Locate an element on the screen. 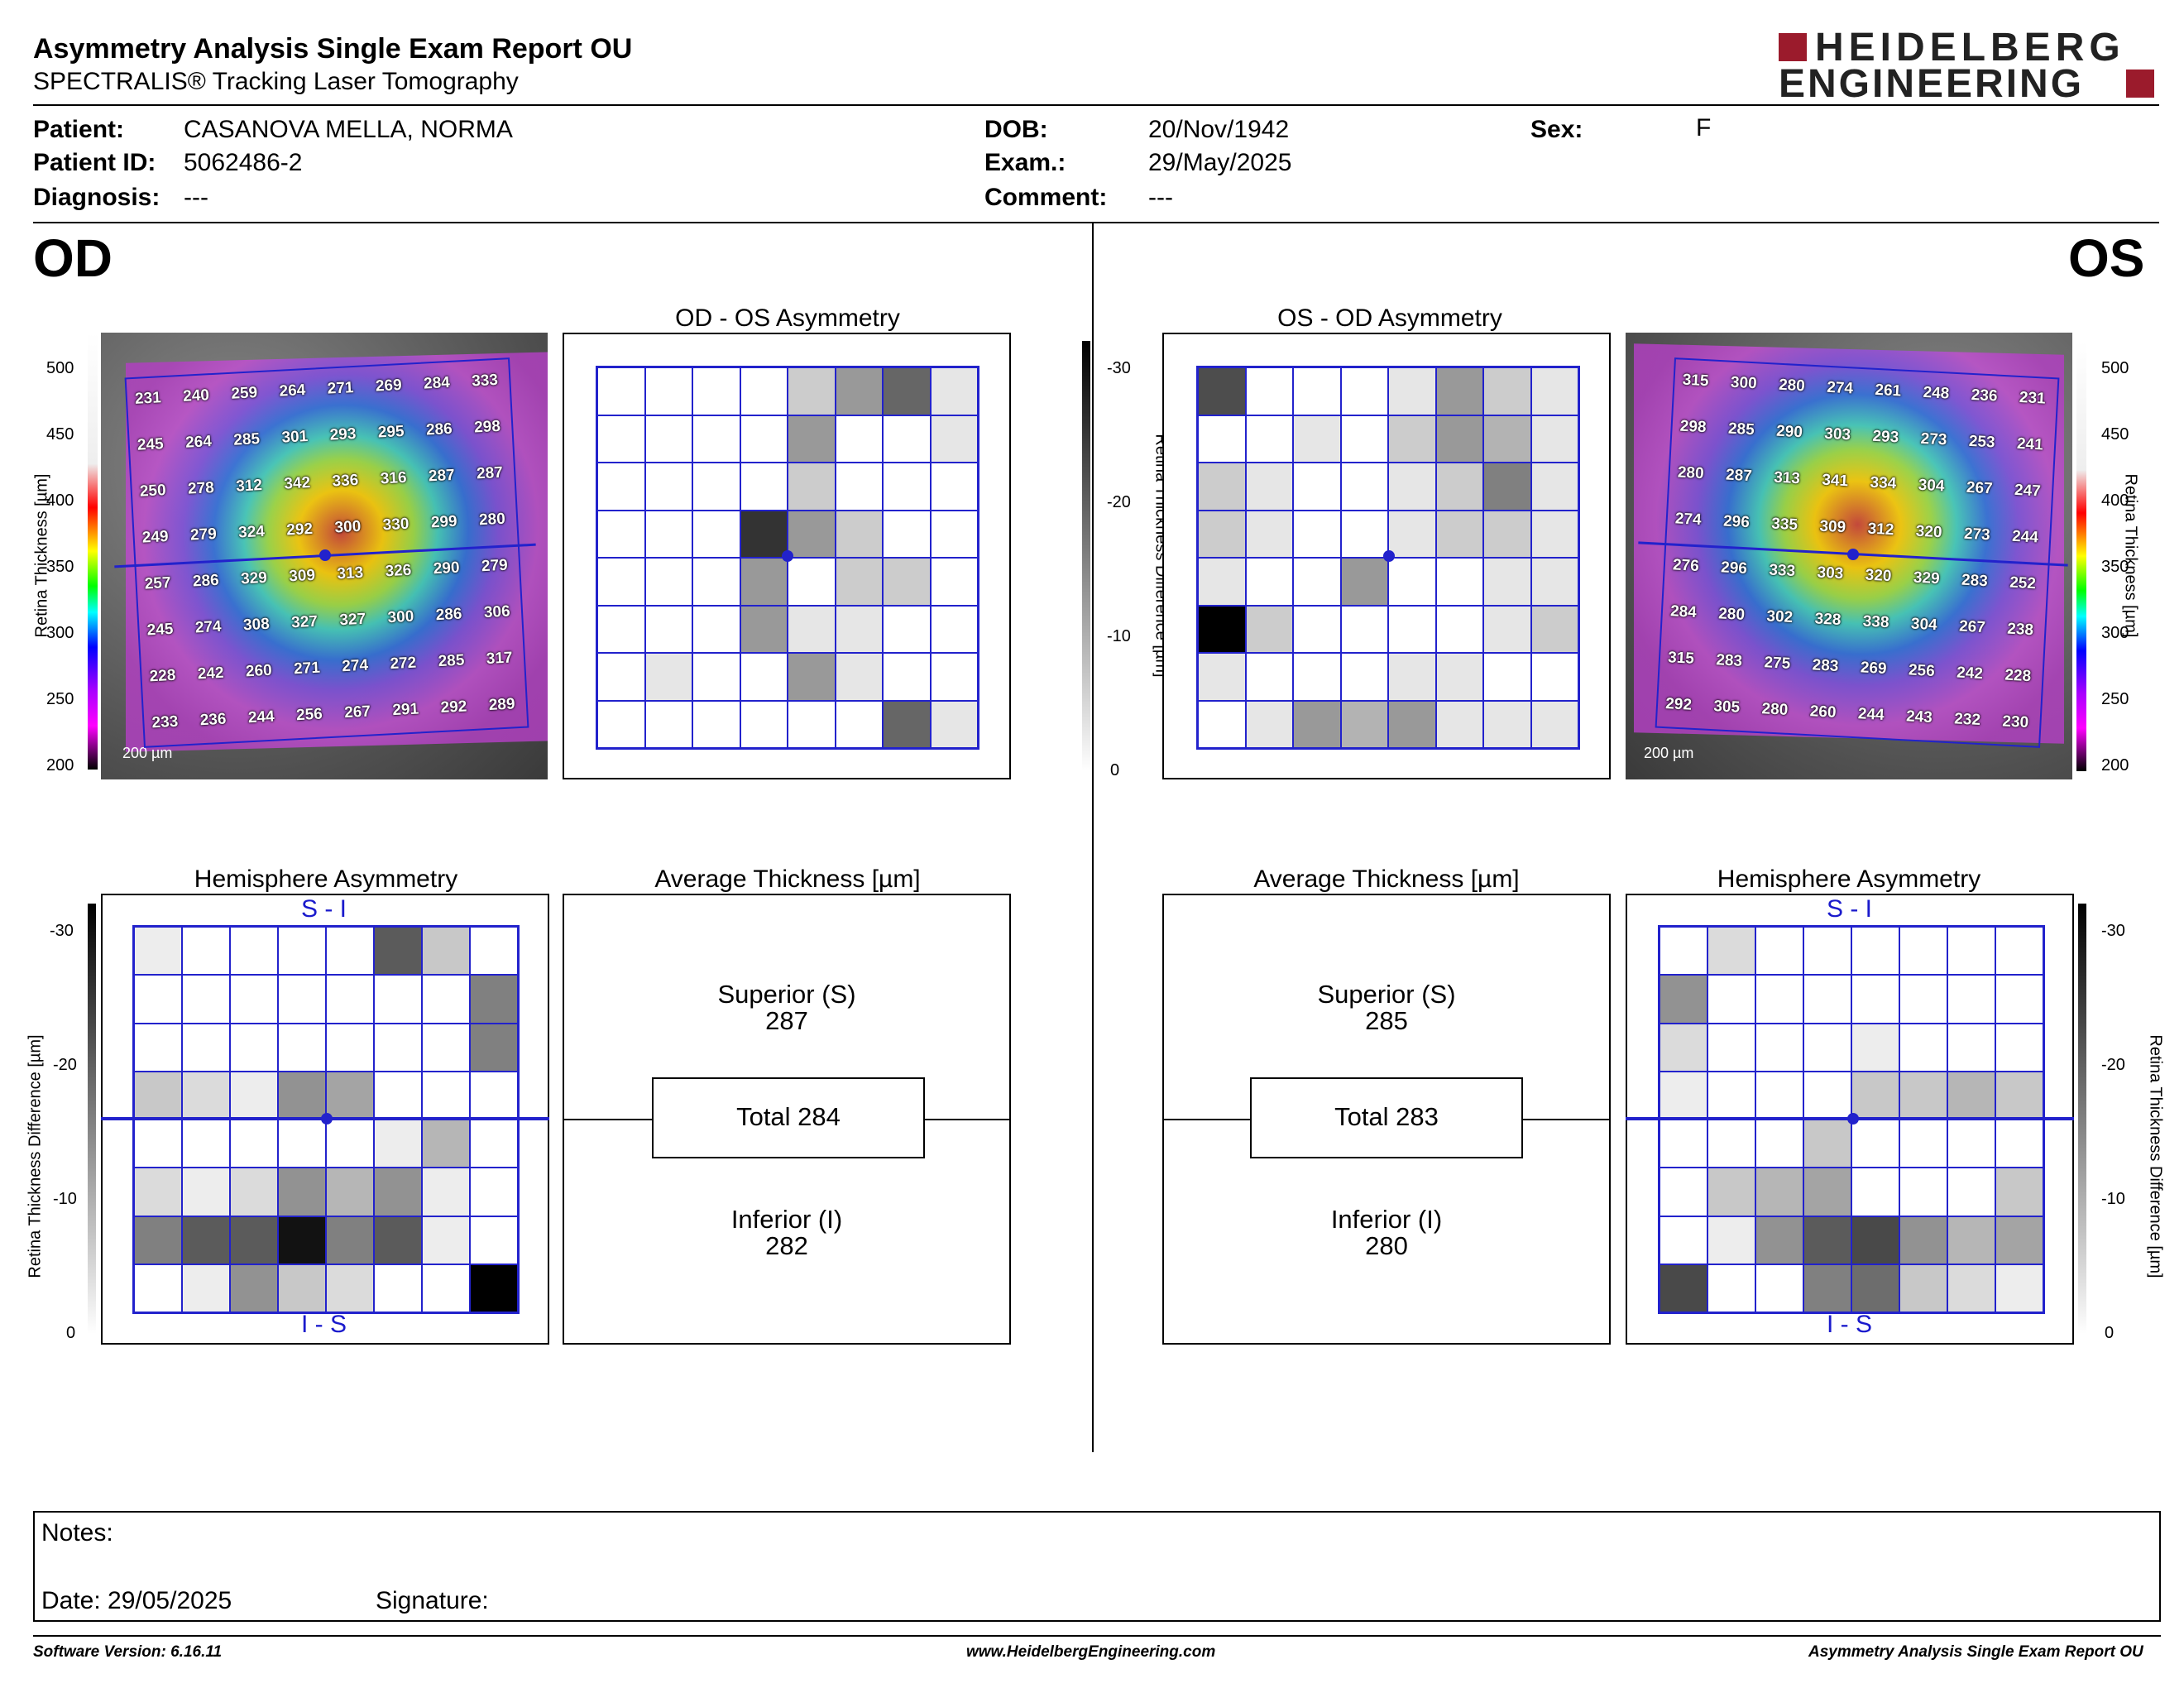 Image resolution: width=2184 pixels, height=1688 pixels. os-hemi-colorbar is located at coordinates (2082, 1119).